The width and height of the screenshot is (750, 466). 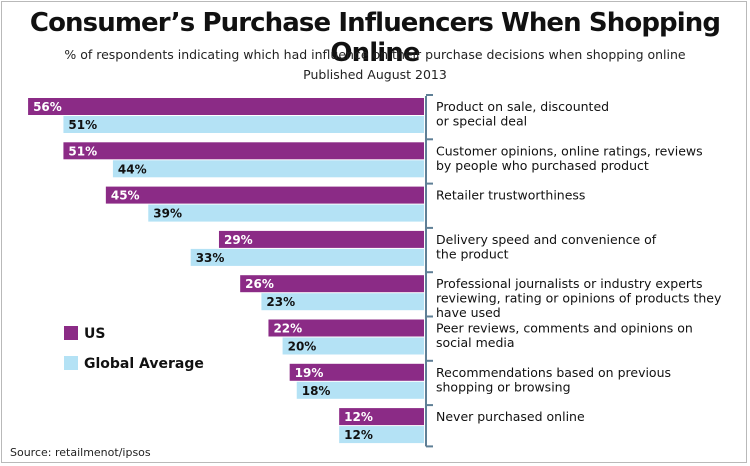 What do you see at coordinates (259, 284) in the screenshot?
I see `us-value-label-5: 26%` at bounding box center [259, 284].